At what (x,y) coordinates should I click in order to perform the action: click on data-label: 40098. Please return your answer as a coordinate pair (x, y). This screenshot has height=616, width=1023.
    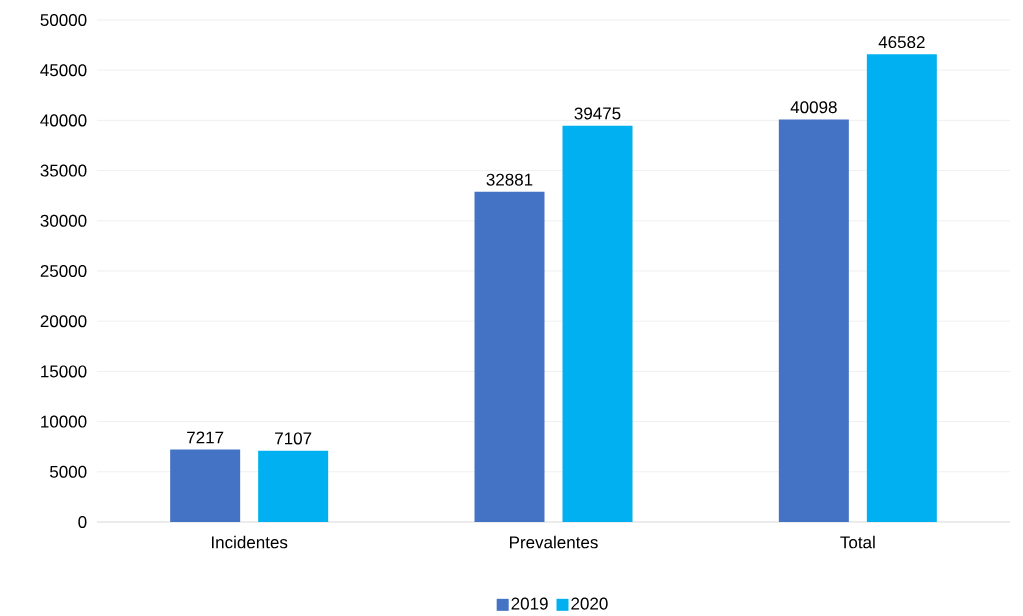
    Looking at the image, I should click on (813, 107).